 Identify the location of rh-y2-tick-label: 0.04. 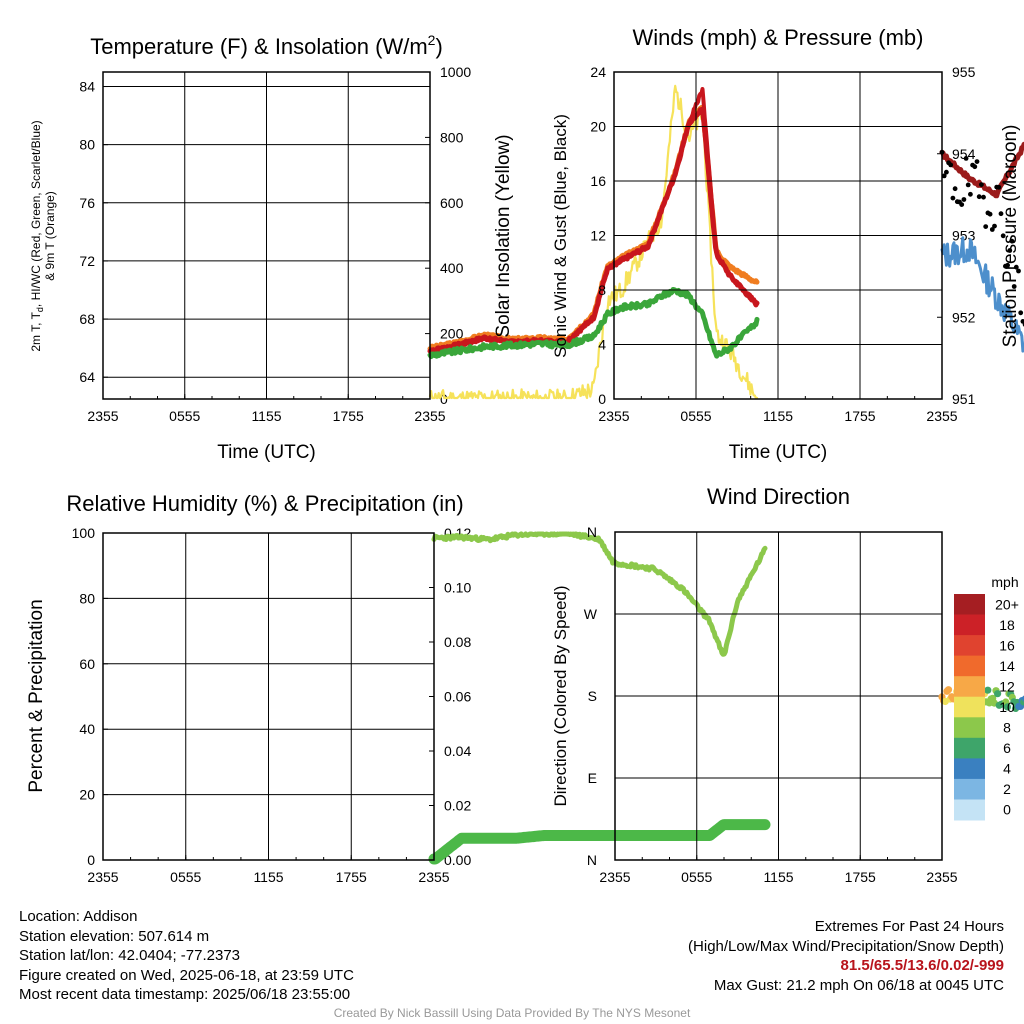
(457, 751).